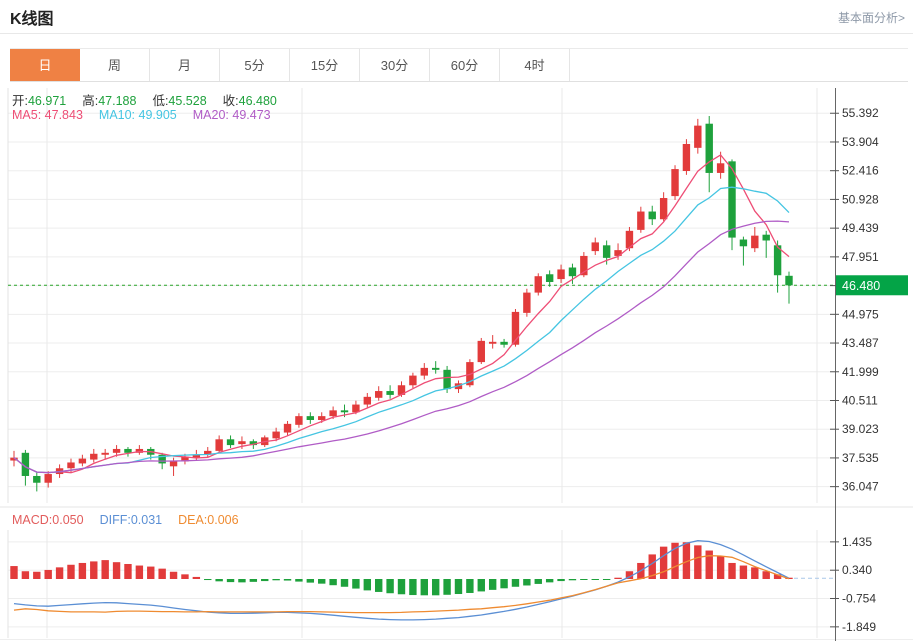  I want to click on svg-text: -0.754, so click(859, 599).